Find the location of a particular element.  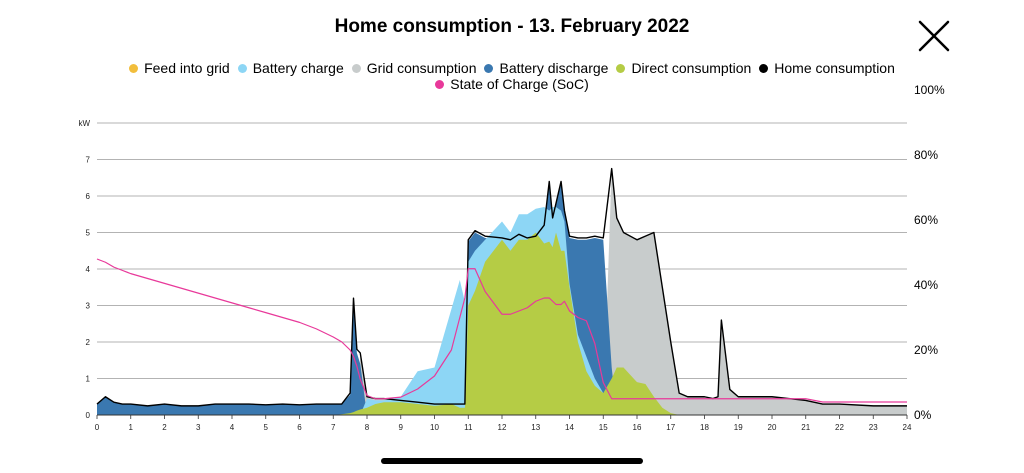

x-tick-label: 11 is located at coordinates (468, 427).